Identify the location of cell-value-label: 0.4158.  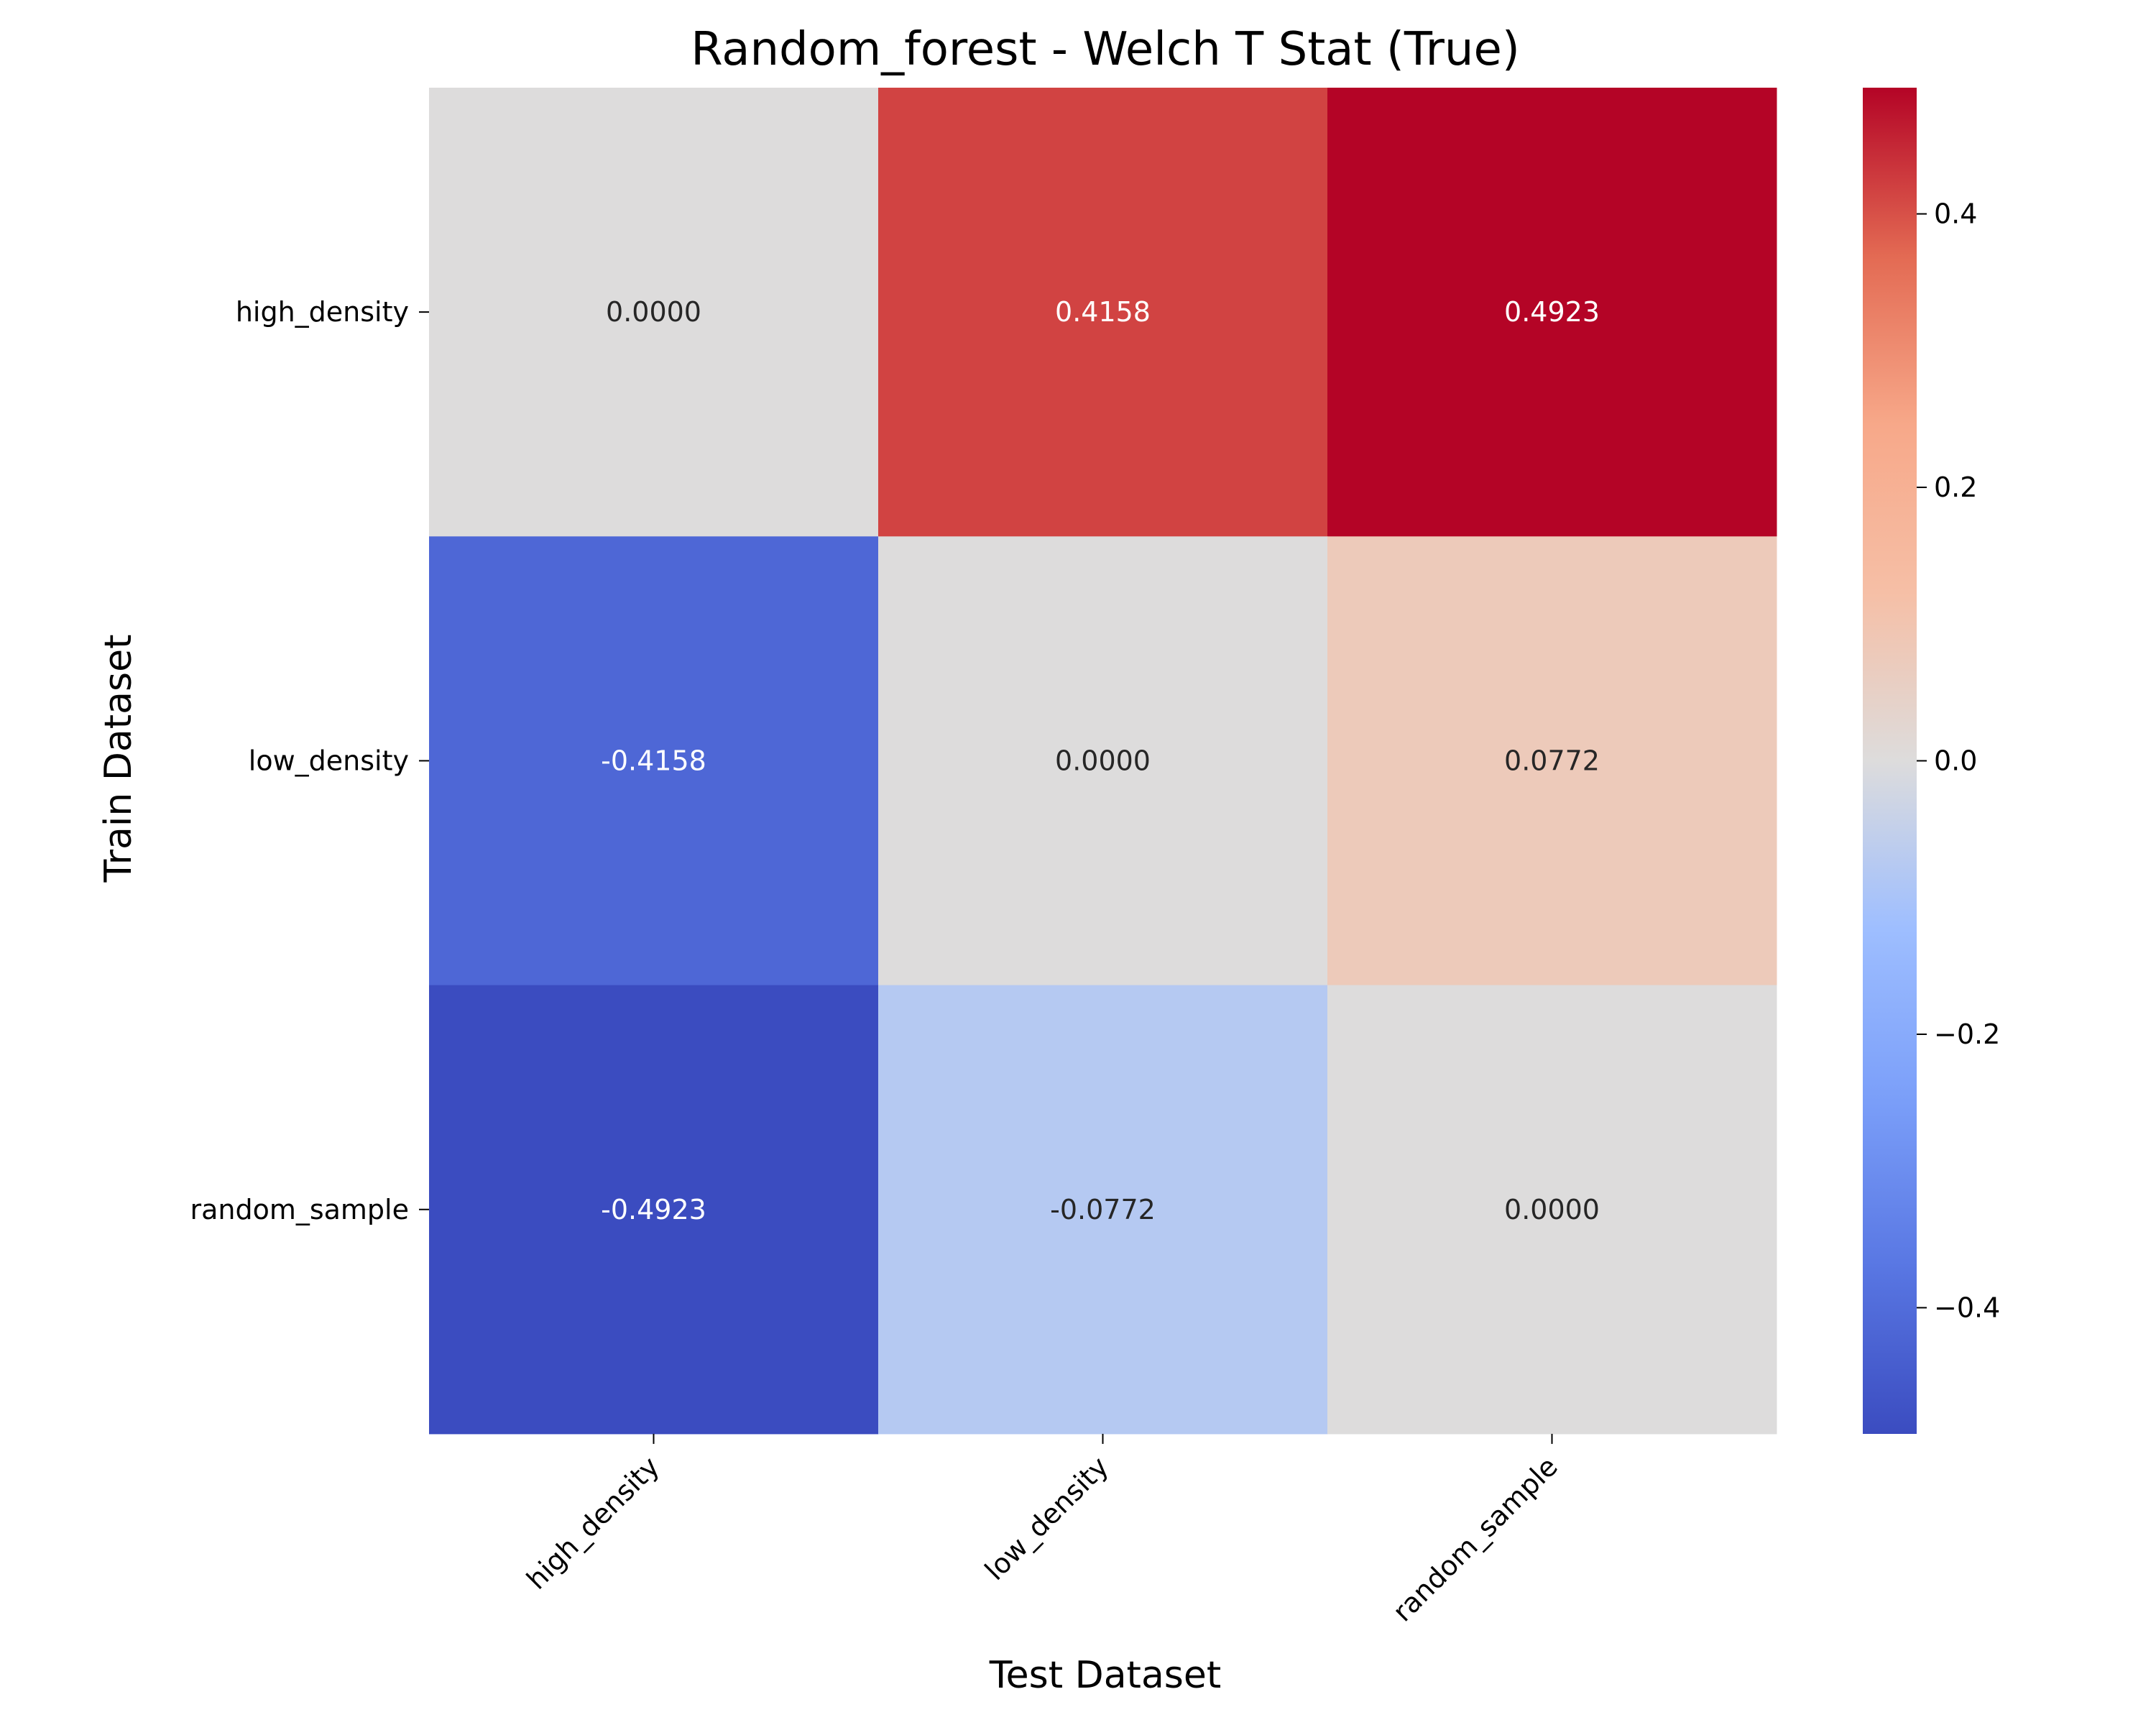
(1103, 312).